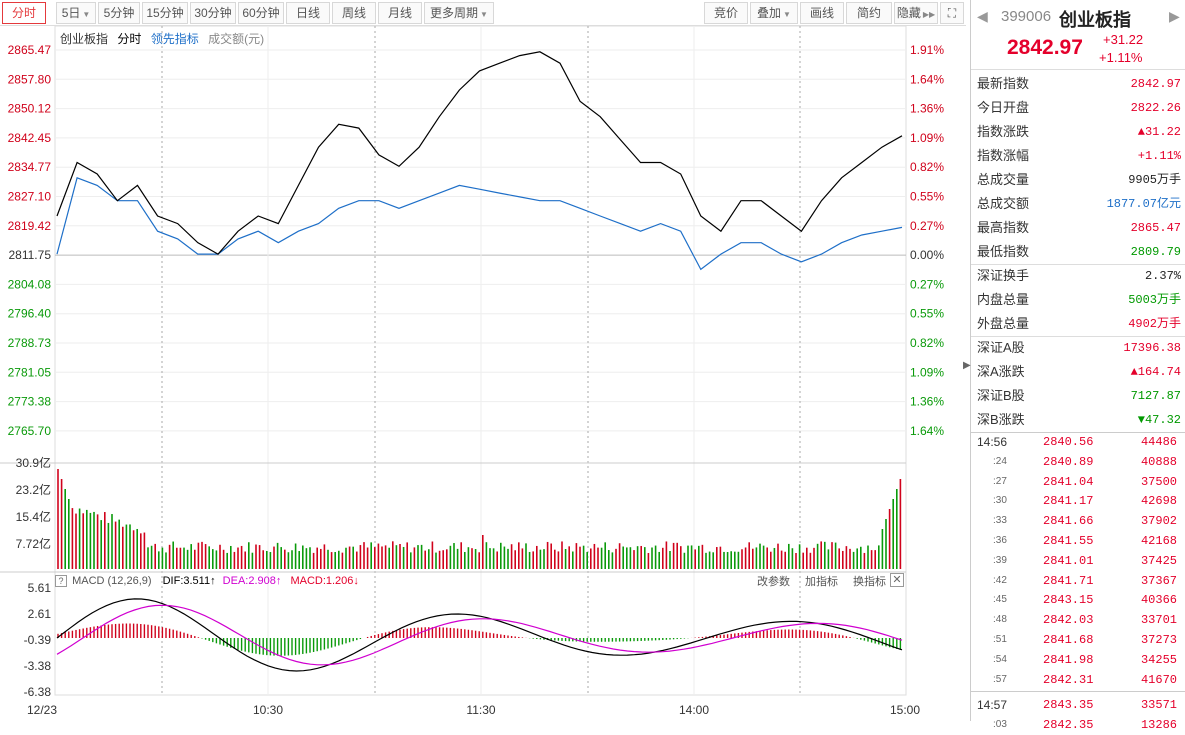 The width and height of the screenshot is (1185, 735). I want to click on stat-label: 今日开盘, so click(1003, 107).